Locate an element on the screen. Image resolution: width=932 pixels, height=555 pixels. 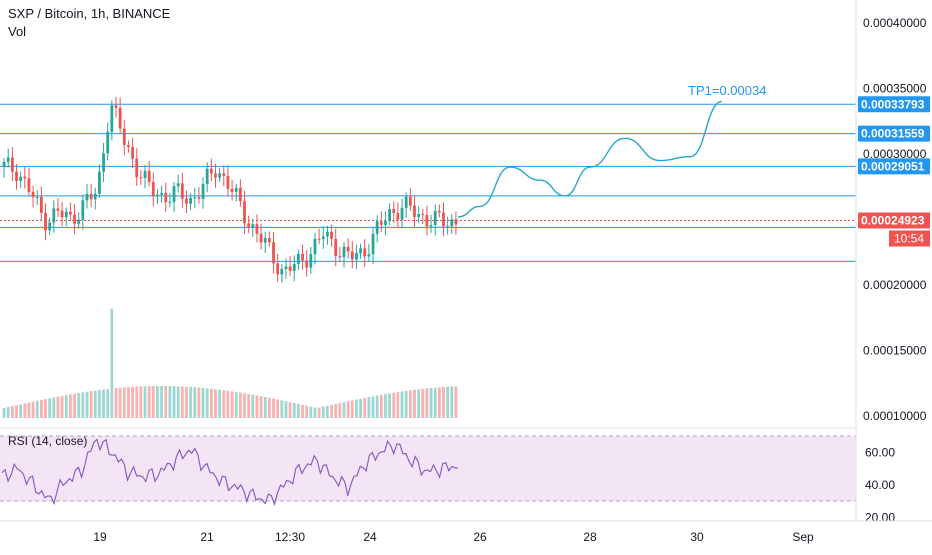
time-axis-label: 30 is located at coordinates (697, 537).